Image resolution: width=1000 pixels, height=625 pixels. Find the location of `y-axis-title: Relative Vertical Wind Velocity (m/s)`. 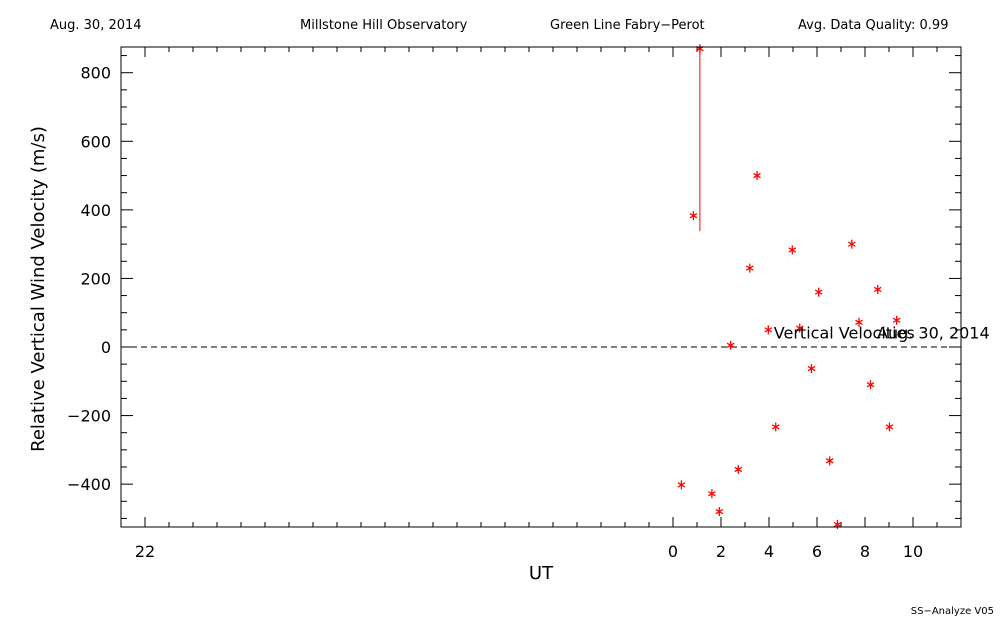

y-axis-title: Relative Vertical Wind Velocity (m/s) is located at coordinates (38, 289).